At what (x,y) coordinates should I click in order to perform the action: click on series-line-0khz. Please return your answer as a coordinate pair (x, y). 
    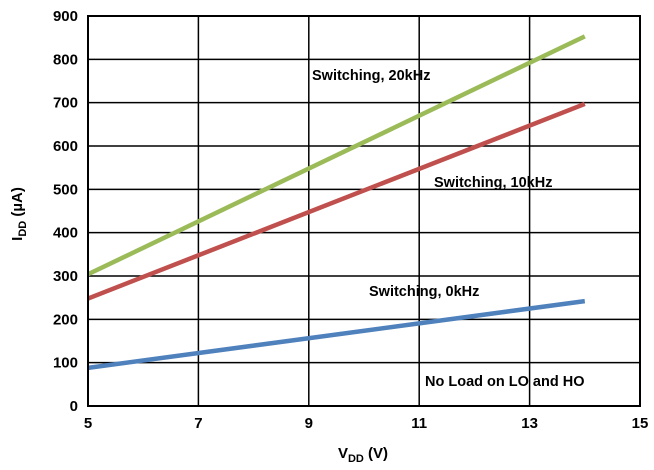
    Looking at the image, I should click on (336, 334).